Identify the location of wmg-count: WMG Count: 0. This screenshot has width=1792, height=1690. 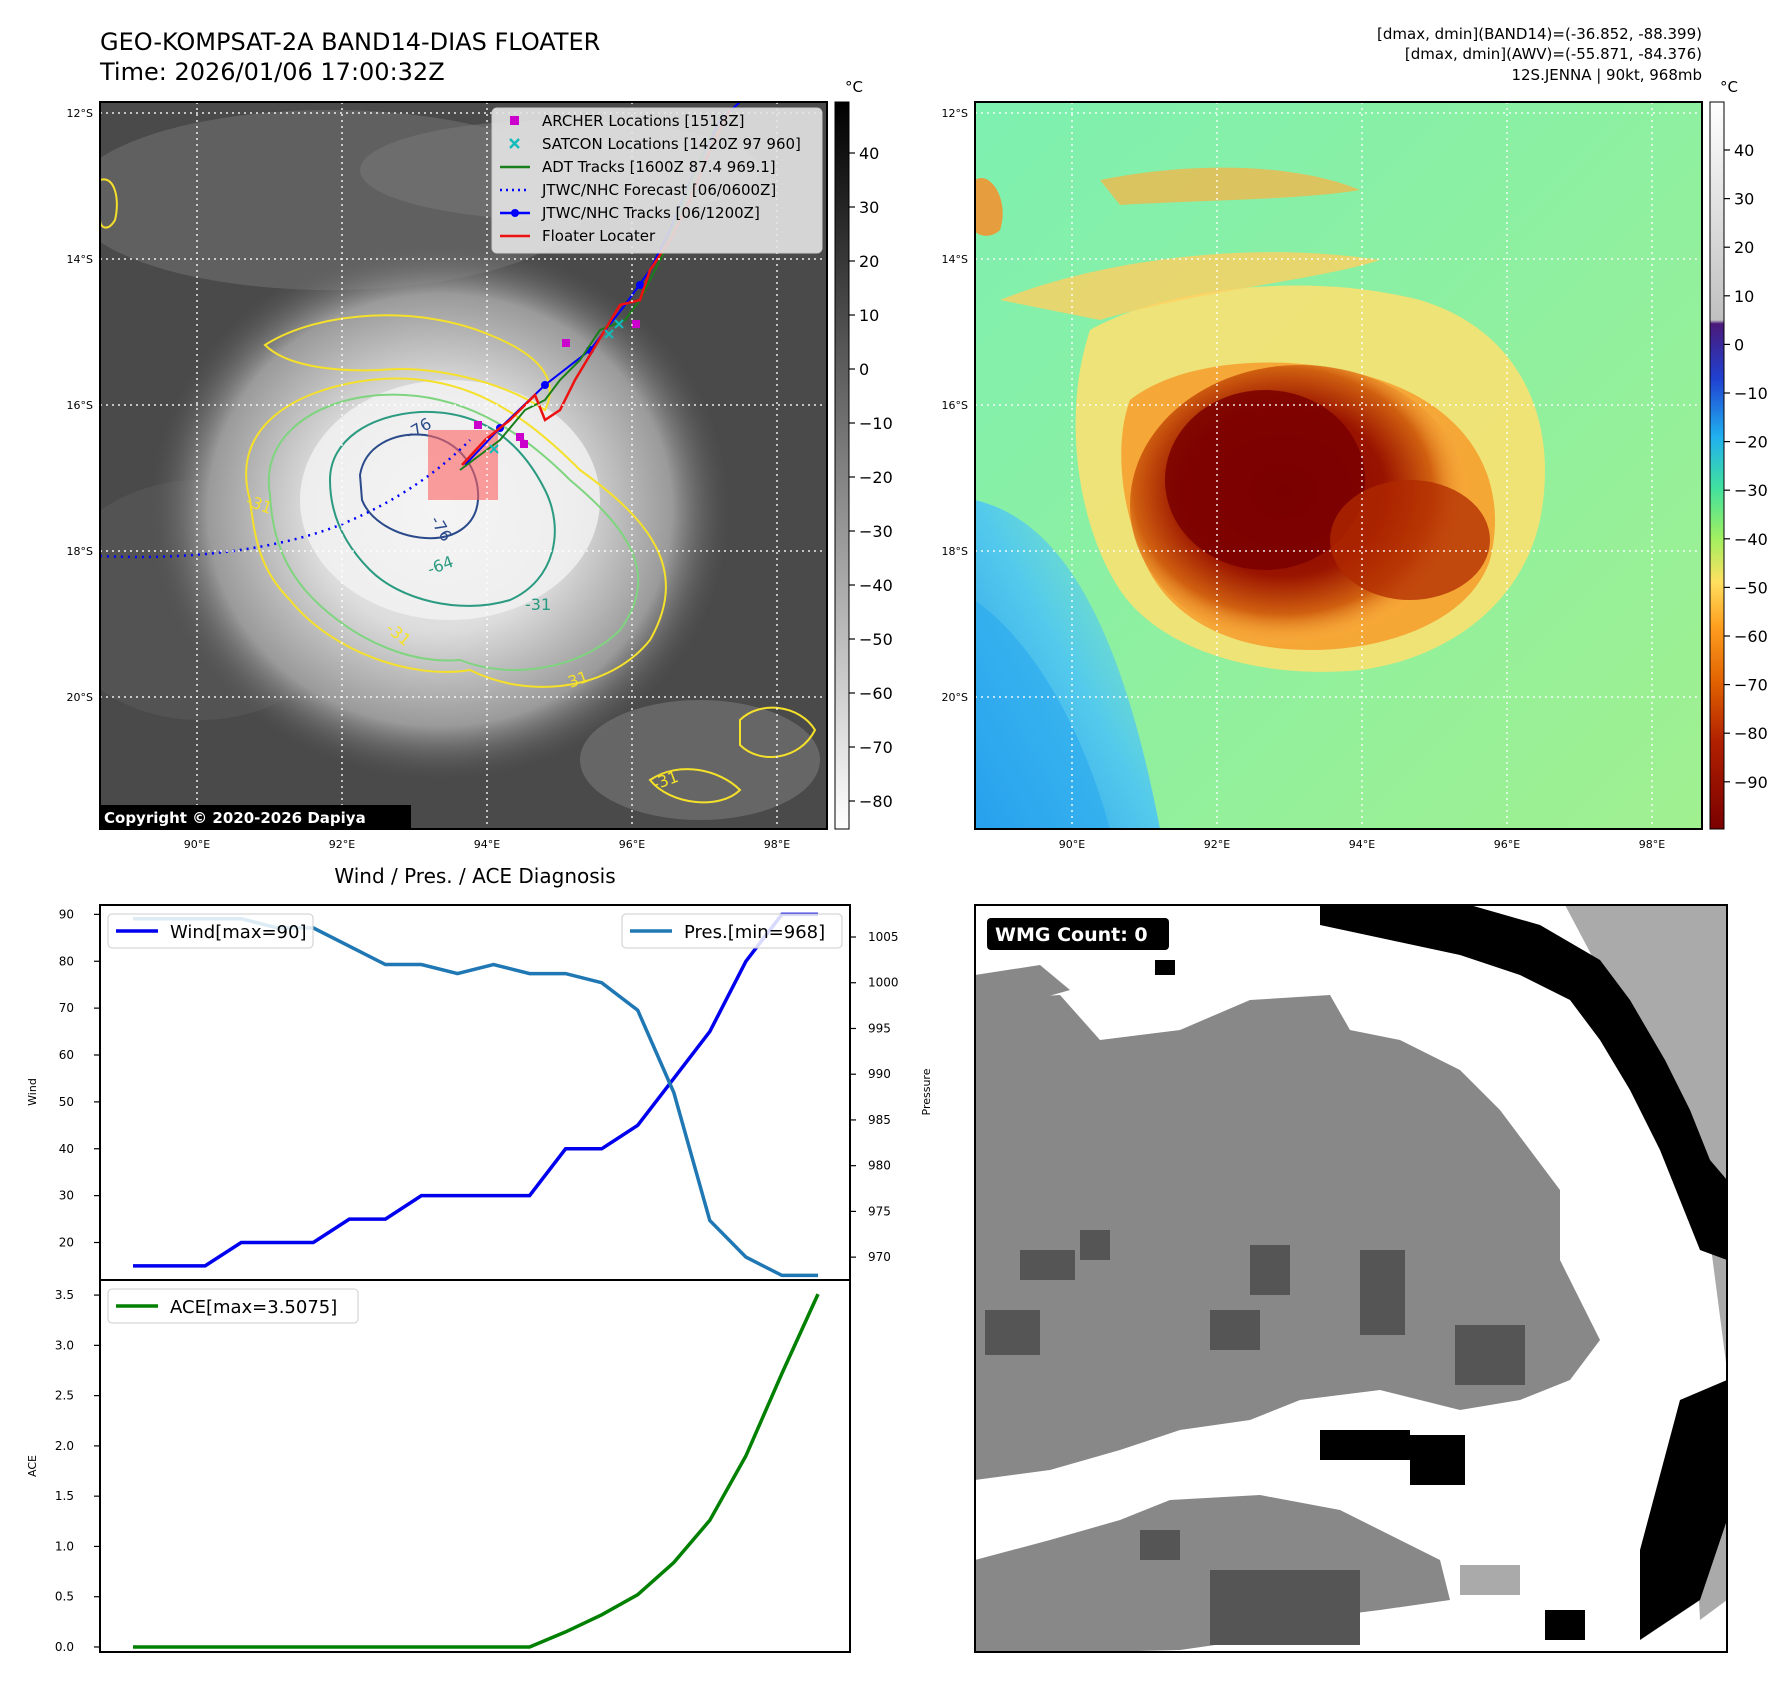
(1071, 935).